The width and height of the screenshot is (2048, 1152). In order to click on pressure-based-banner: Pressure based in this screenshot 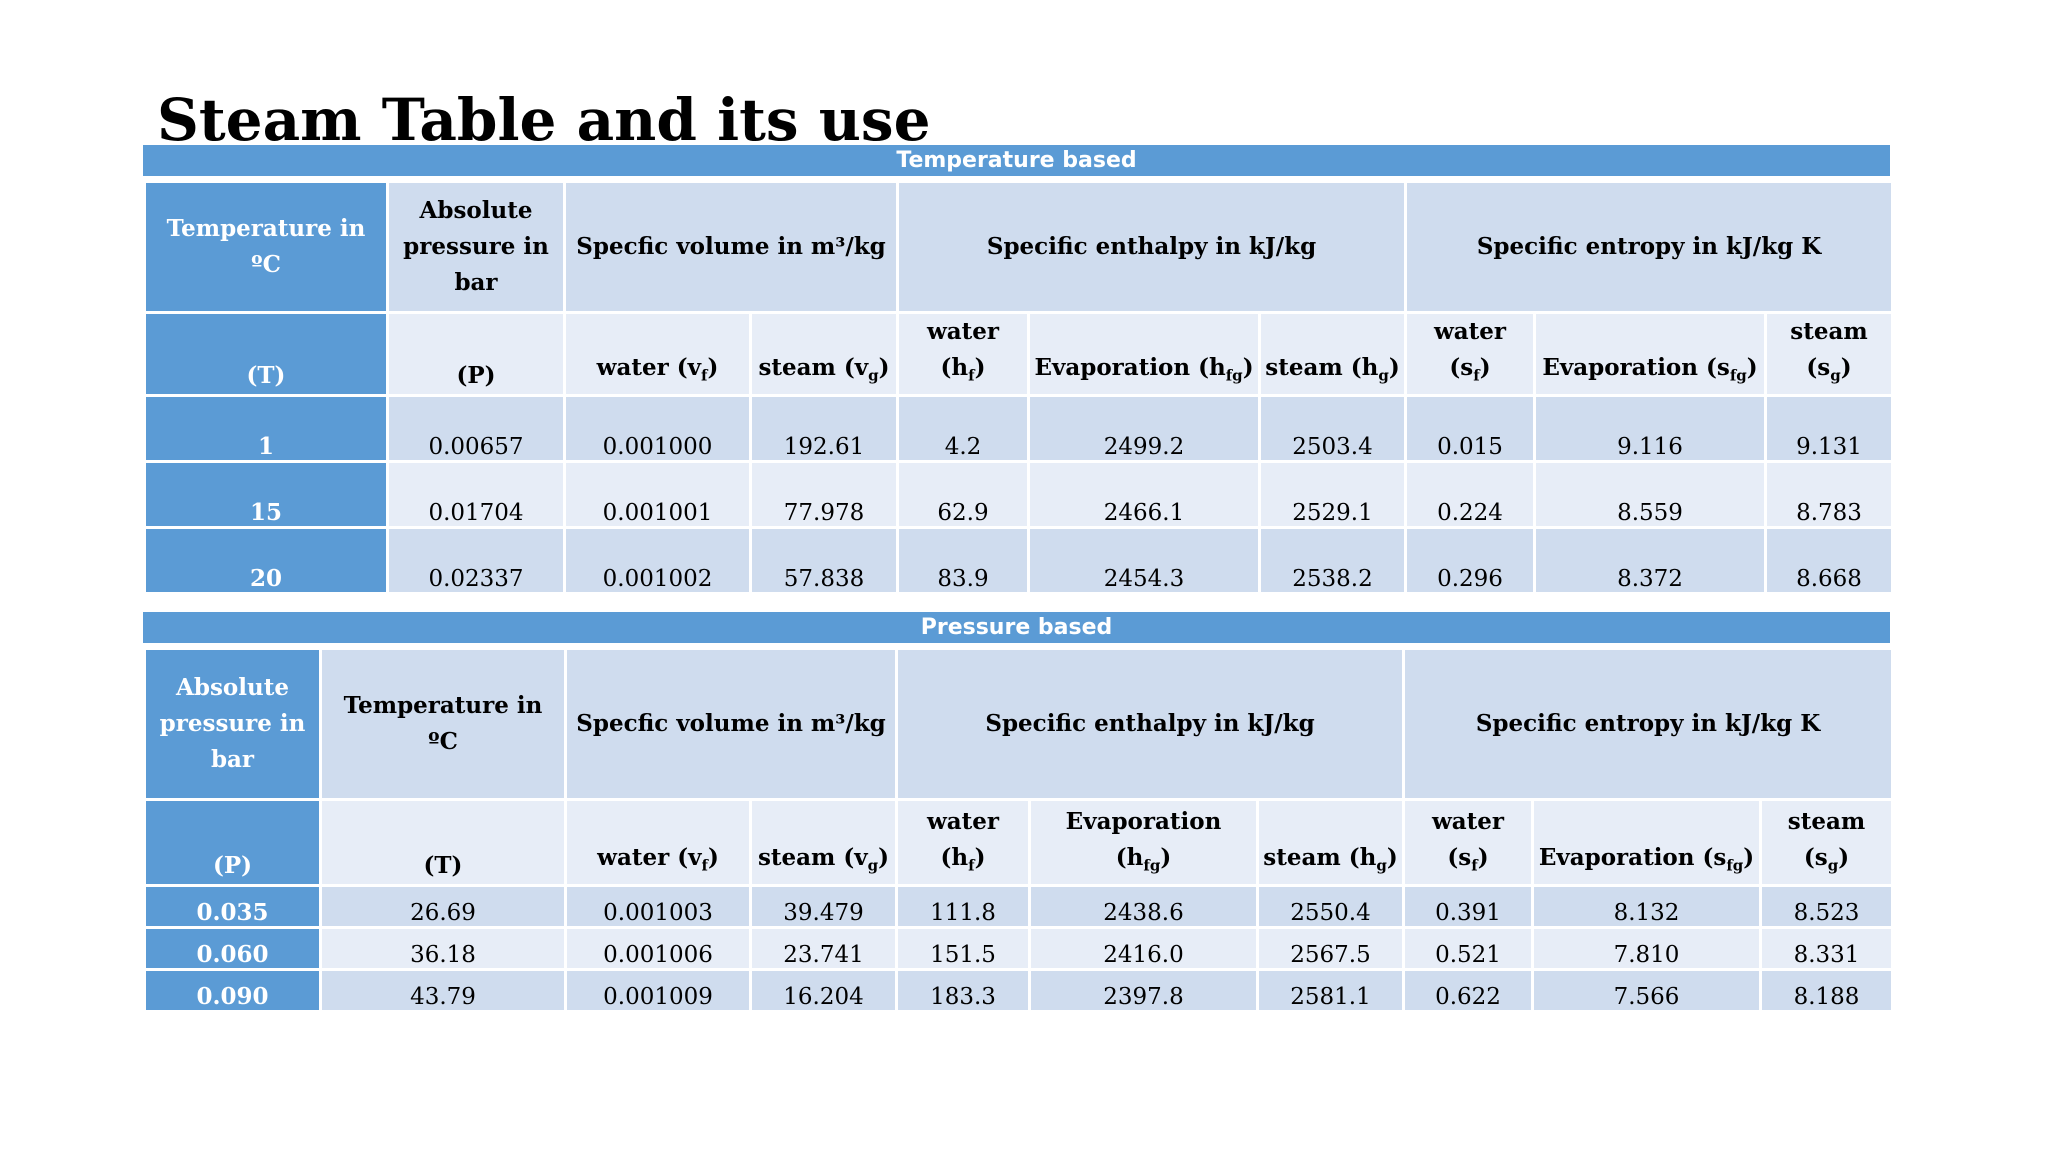, I will do `click(1016, 627)`.